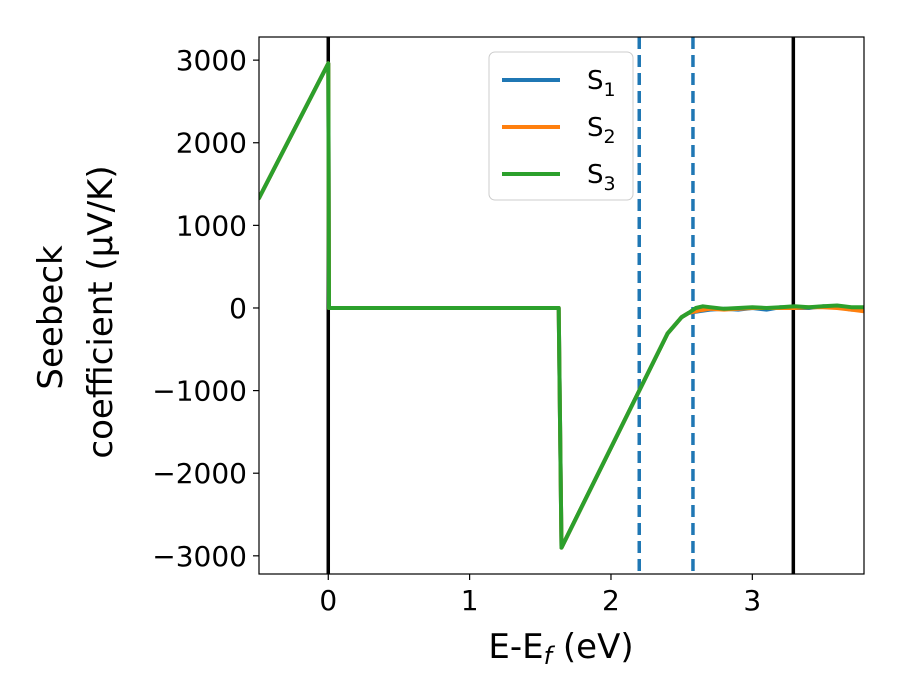 This screenshot has height=700, width=900. Describe the element at coordinates (470, 600) in the screenshot. I see `x-tick-label-1: 1` at that location.